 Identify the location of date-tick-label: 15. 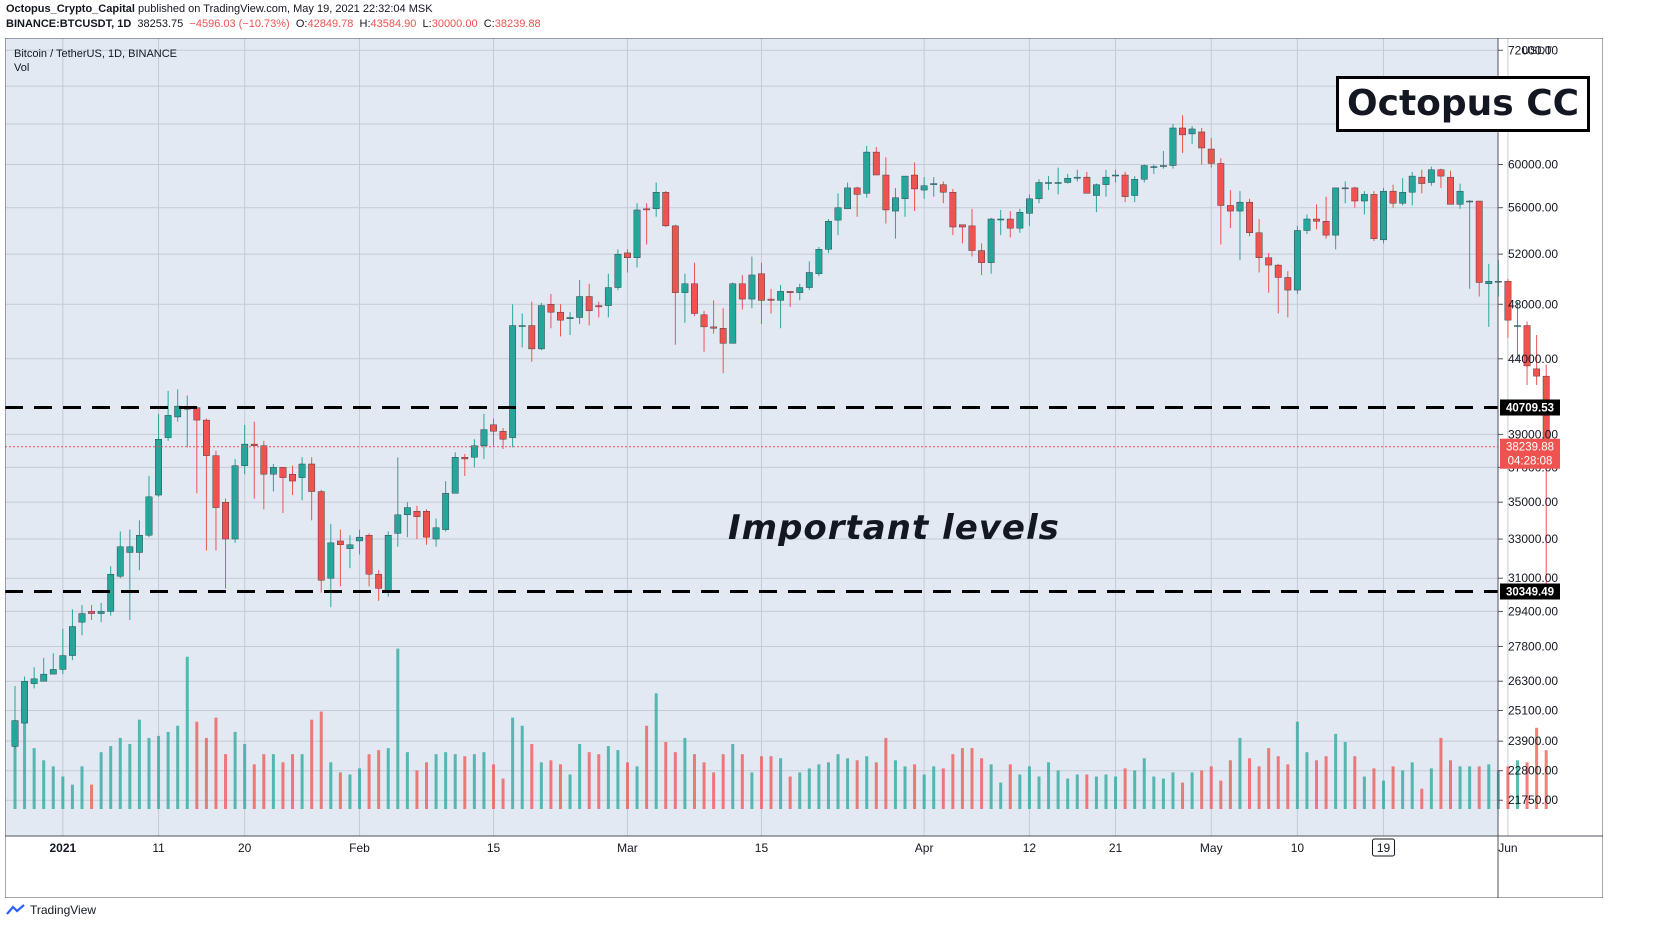
(762, 848).